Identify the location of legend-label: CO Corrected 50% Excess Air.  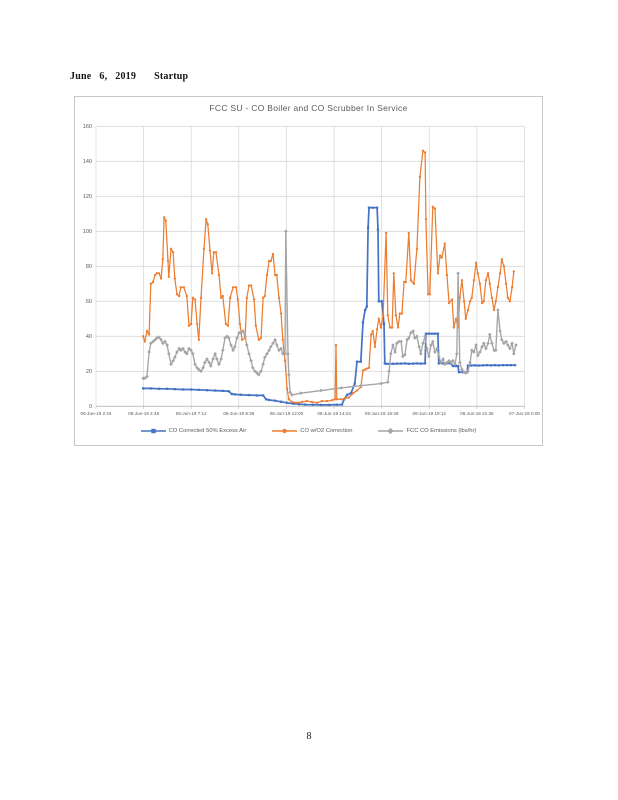
(207, 431).